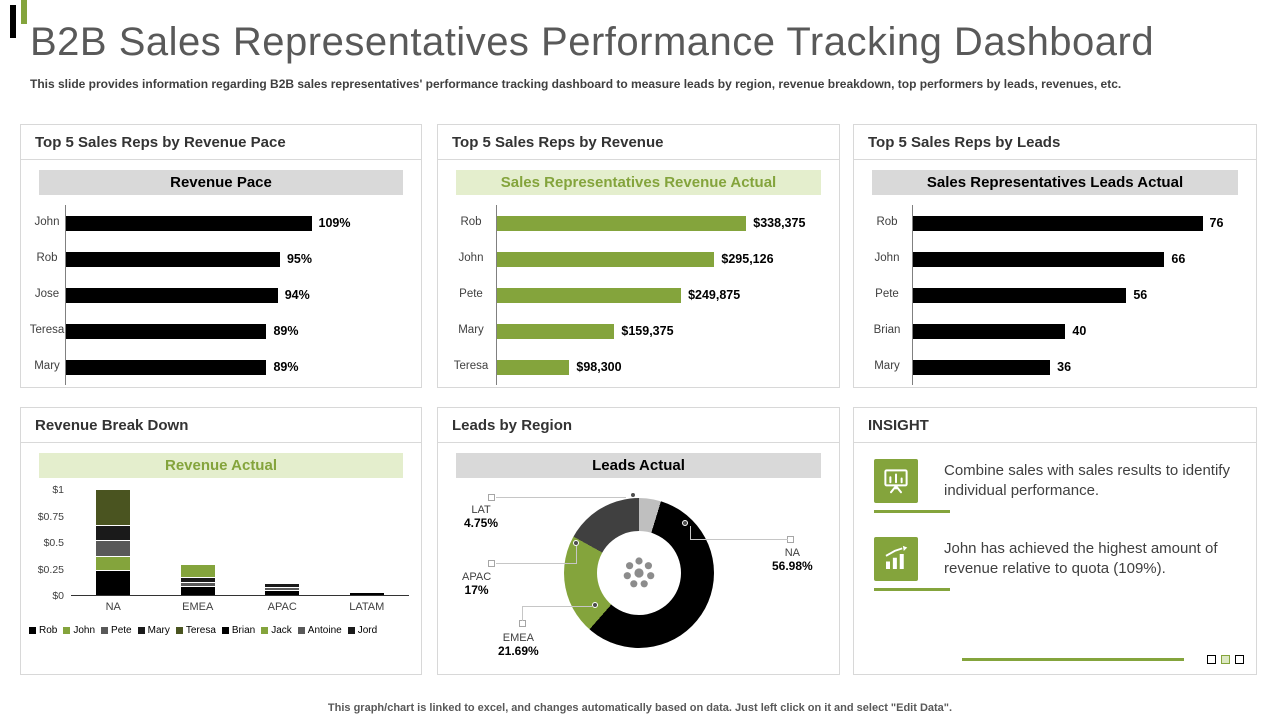  I want to click on panel-leads-by-region: Leads by Region Leads Actual, so click(638, 541).